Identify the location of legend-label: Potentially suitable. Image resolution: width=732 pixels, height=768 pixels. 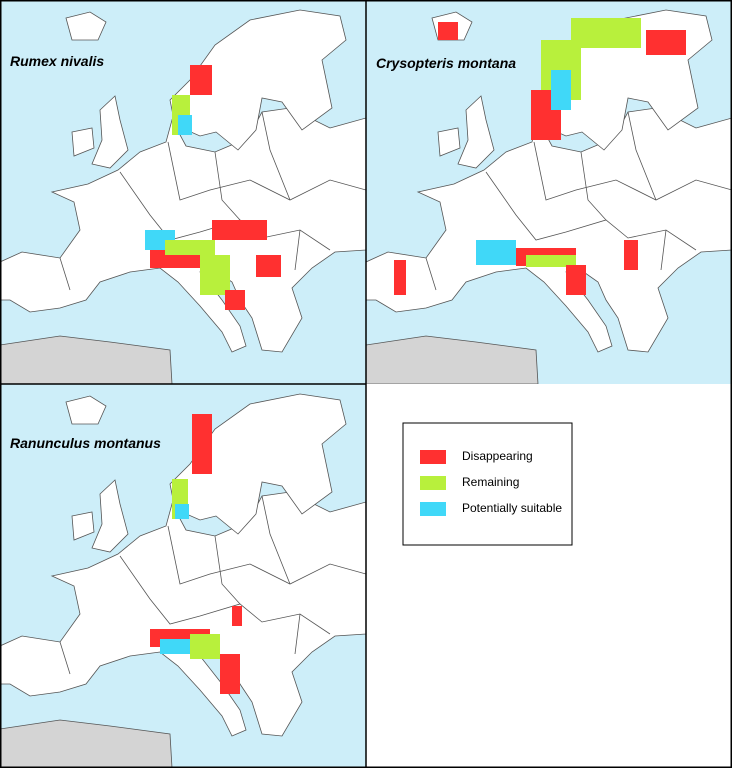
(512, 508).